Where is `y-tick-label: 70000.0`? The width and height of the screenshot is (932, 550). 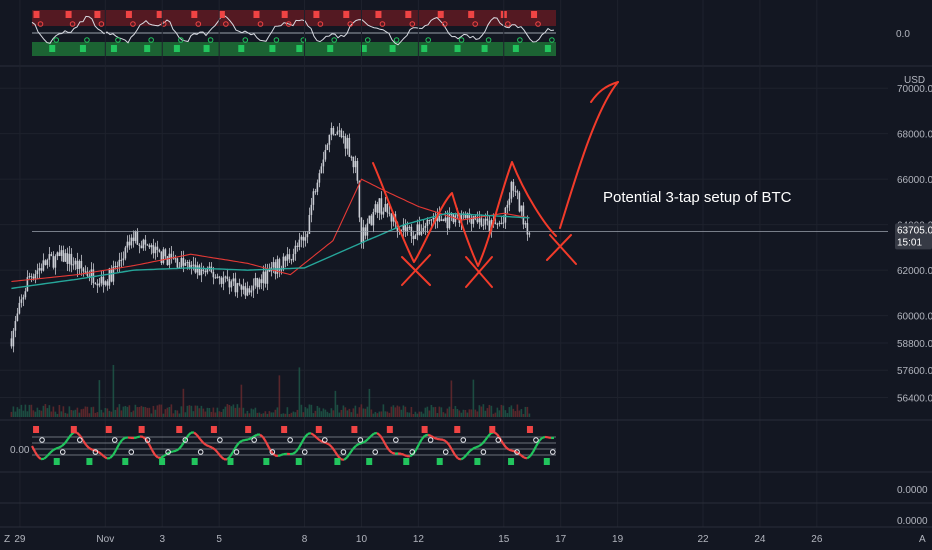 y-tick-label: 70000.0 is located at coordinates (914, 89).